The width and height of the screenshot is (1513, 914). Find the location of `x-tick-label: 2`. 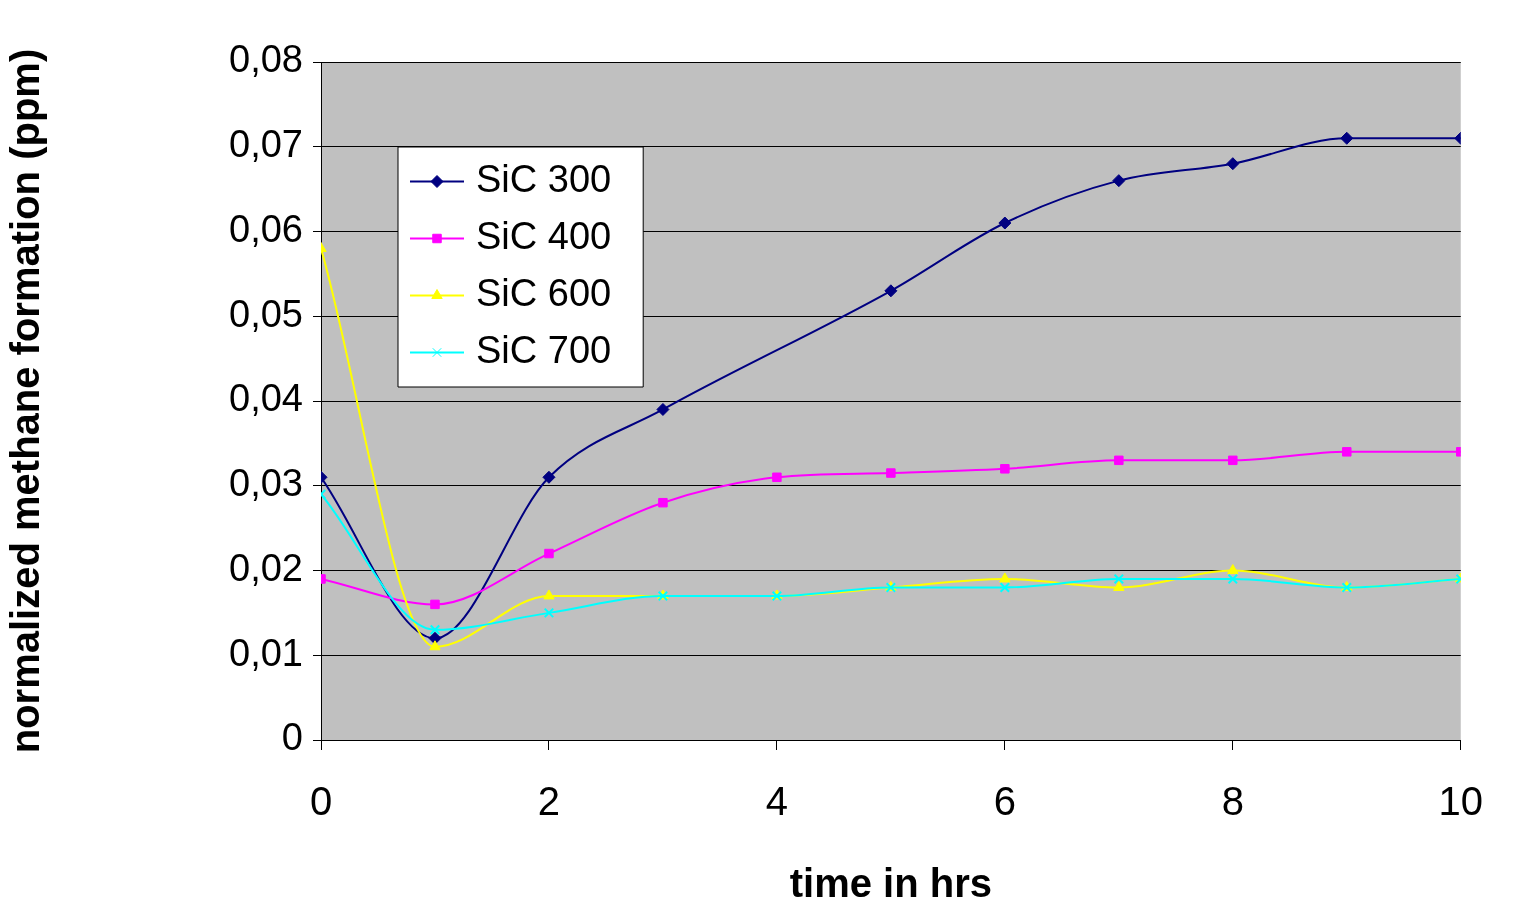

x-tick-label: 2 is located at coordinates (549, 801).